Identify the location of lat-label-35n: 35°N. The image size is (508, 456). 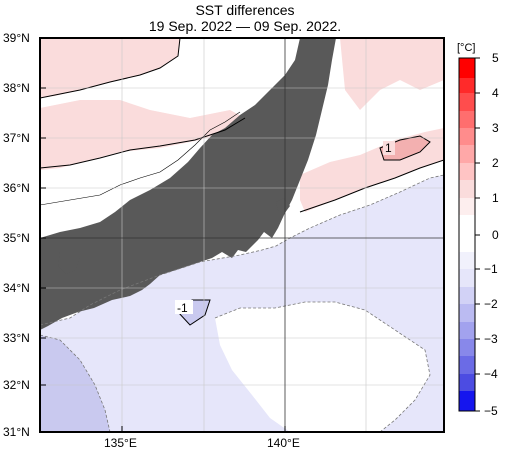
(16, 238).